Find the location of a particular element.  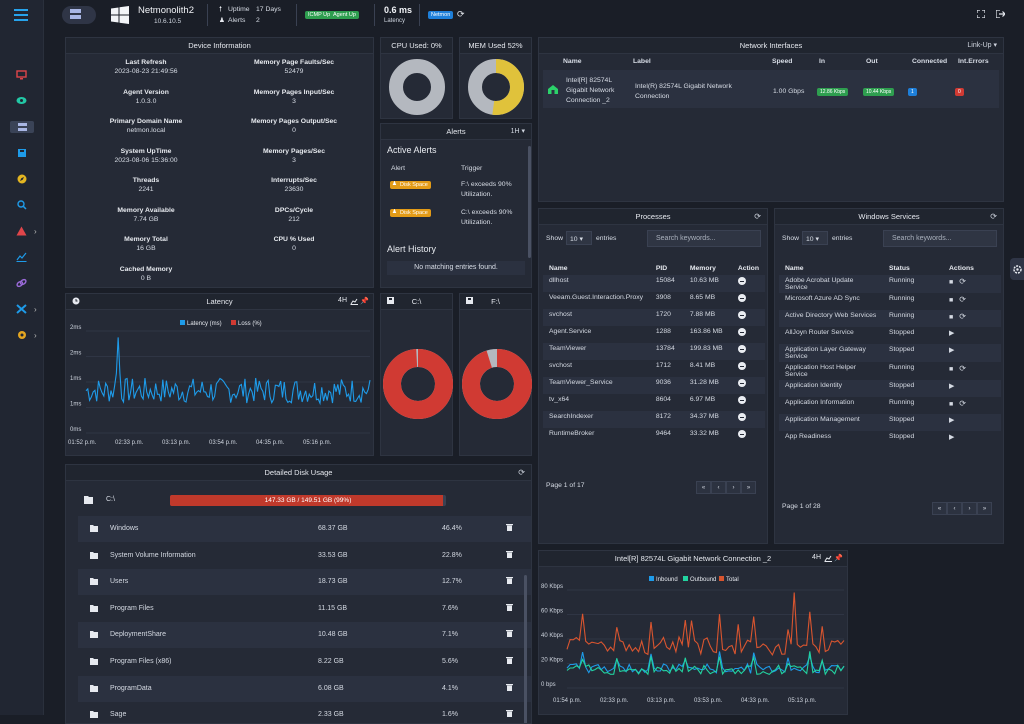

list-item: Program Files 11.15 GB 7.6% is located at coordinates (304, 609).